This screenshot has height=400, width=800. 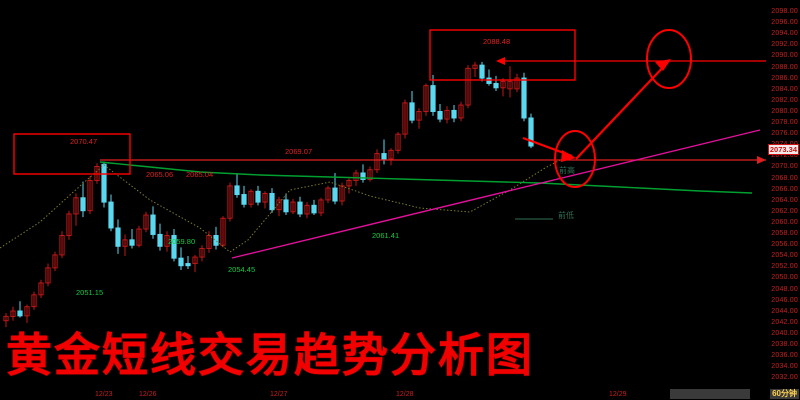 What do you see at coordinates (784, 394) in the screenshot?
I see `timeframe-badge: 60分钟` at bounding box center [784, 394].